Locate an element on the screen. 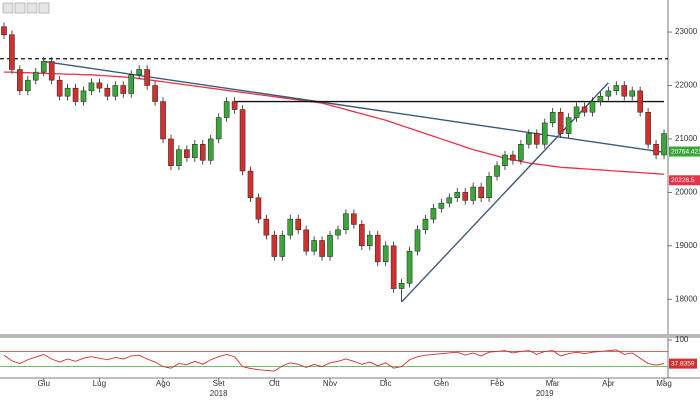 The height and width of the screenshot is (400, 700). y-tick-label: 100 is located at coordinates (682, 339).